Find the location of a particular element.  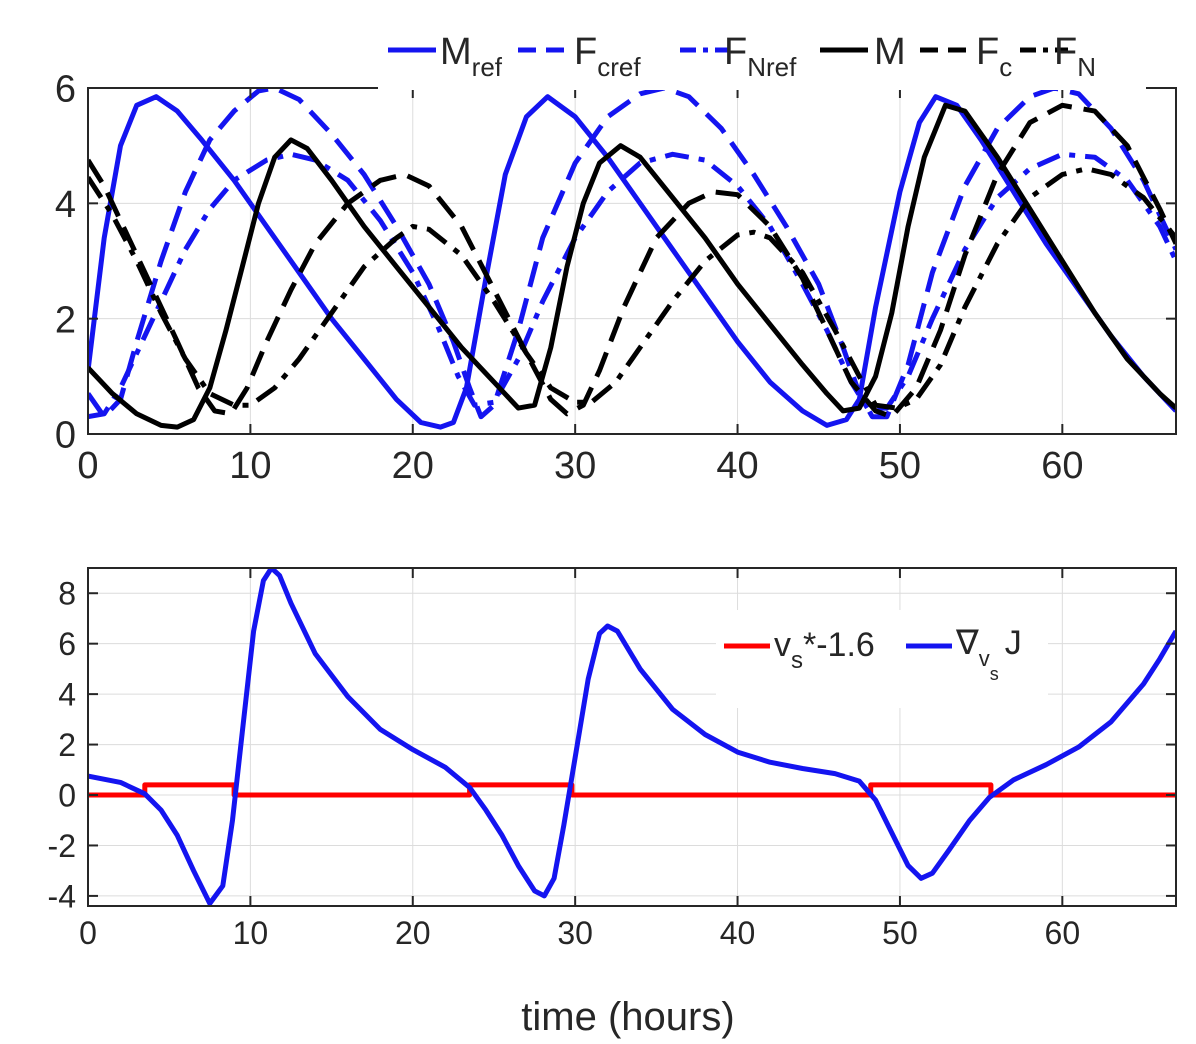

legend-label-3: M is located at coordinates (890, 52).